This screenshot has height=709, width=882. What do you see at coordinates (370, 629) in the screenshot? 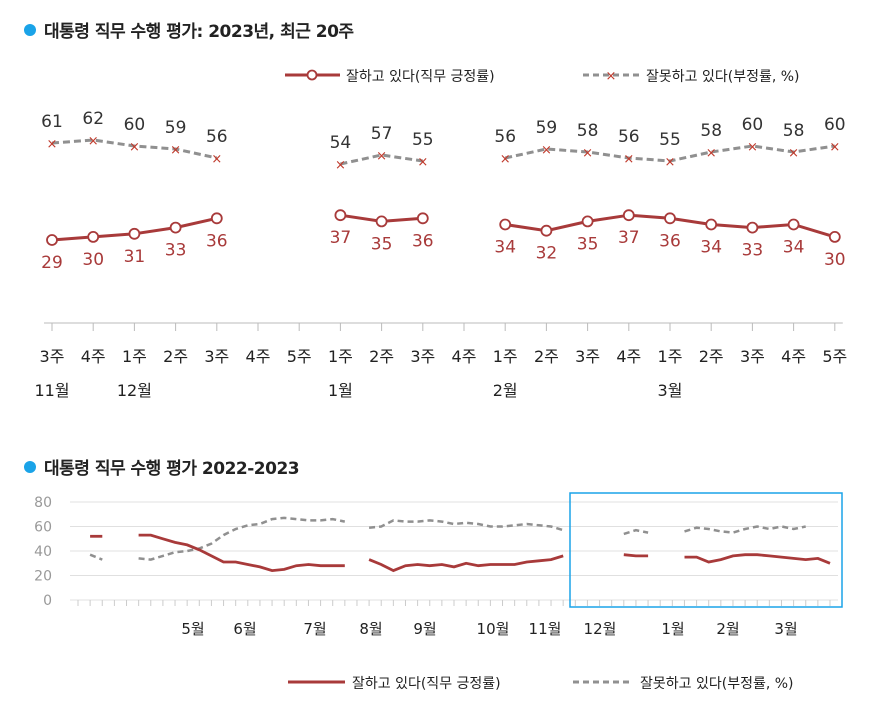
I see `month-label: 8월` at bounding box center [370, 629].